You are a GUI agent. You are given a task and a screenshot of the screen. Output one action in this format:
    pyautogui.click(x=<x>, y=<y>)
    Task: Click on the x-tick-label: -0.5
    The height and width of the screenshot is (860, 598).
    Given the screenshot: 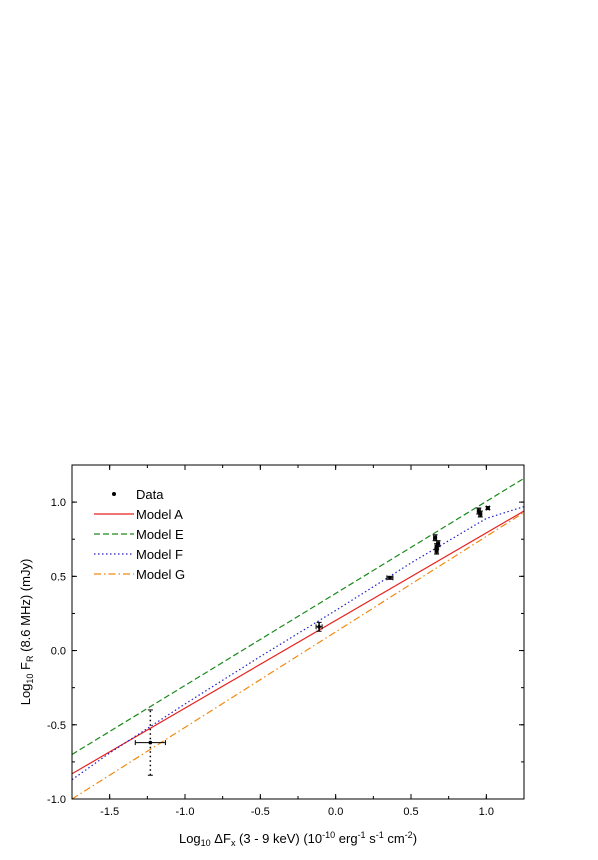 What is the action you would take?
    pyautogui.click(x=260, y=812)
    